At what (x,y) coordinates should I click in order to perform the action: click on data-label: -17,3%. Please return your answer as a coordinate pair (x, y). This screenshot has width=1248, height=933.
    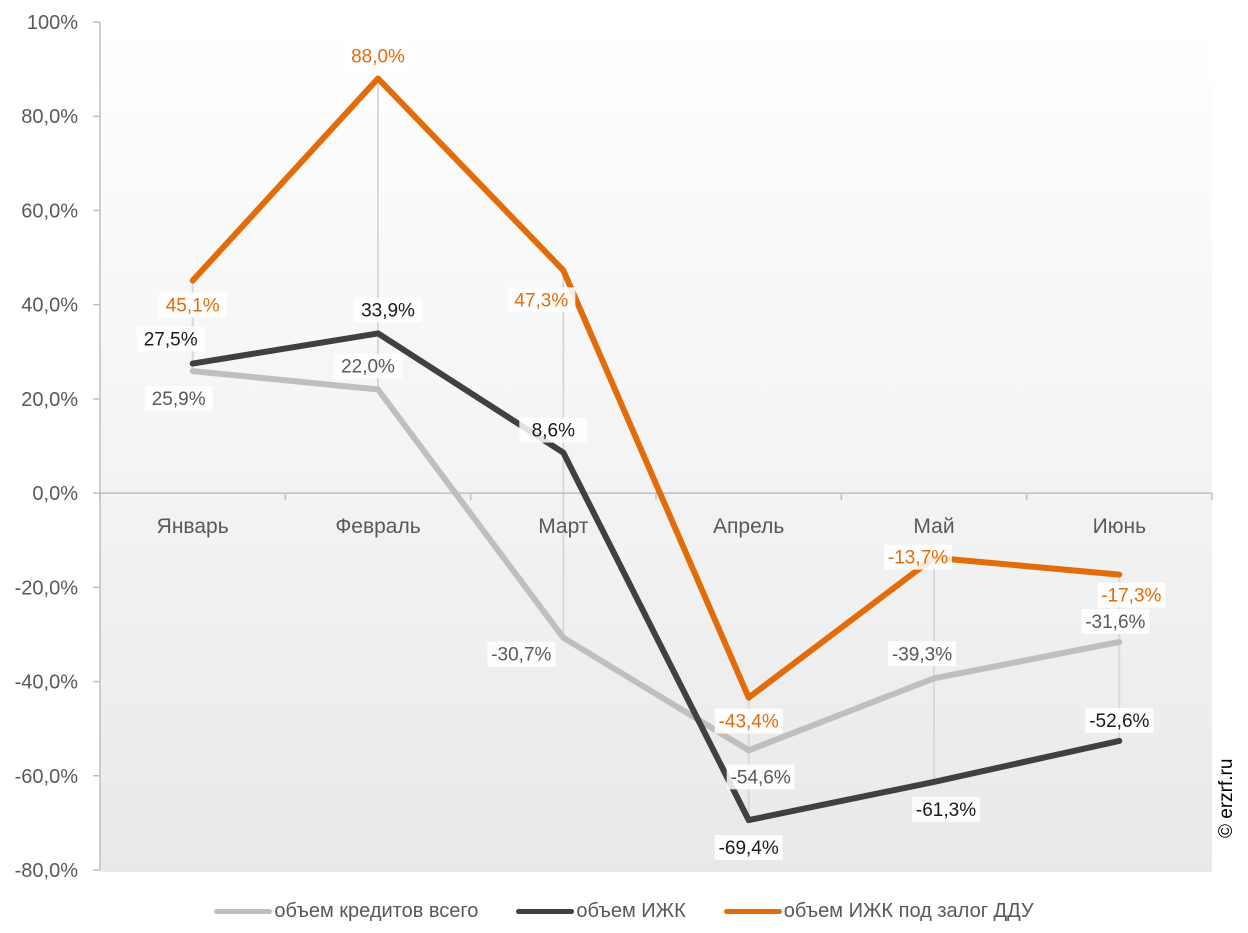
    Looking at the image, I should click on (1131, 596).